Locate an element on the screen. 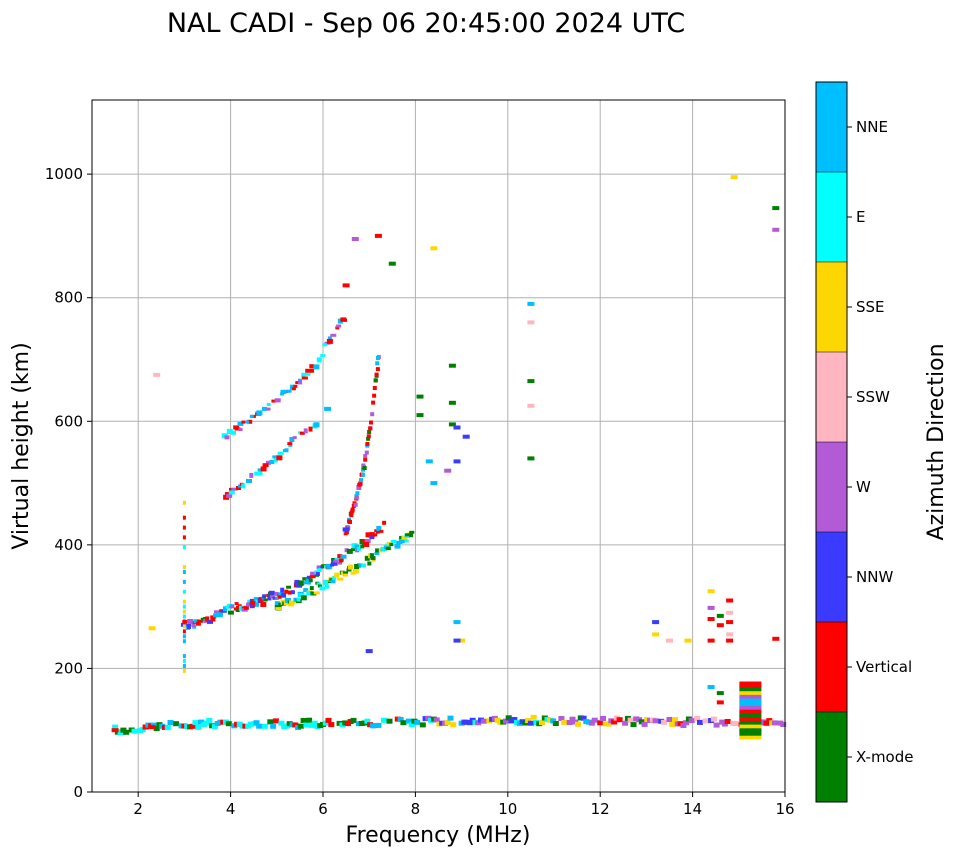  chart-title: NAL CADI - Sep 06 20:45:00 2024 UTC is located at coordinates (426, 23).